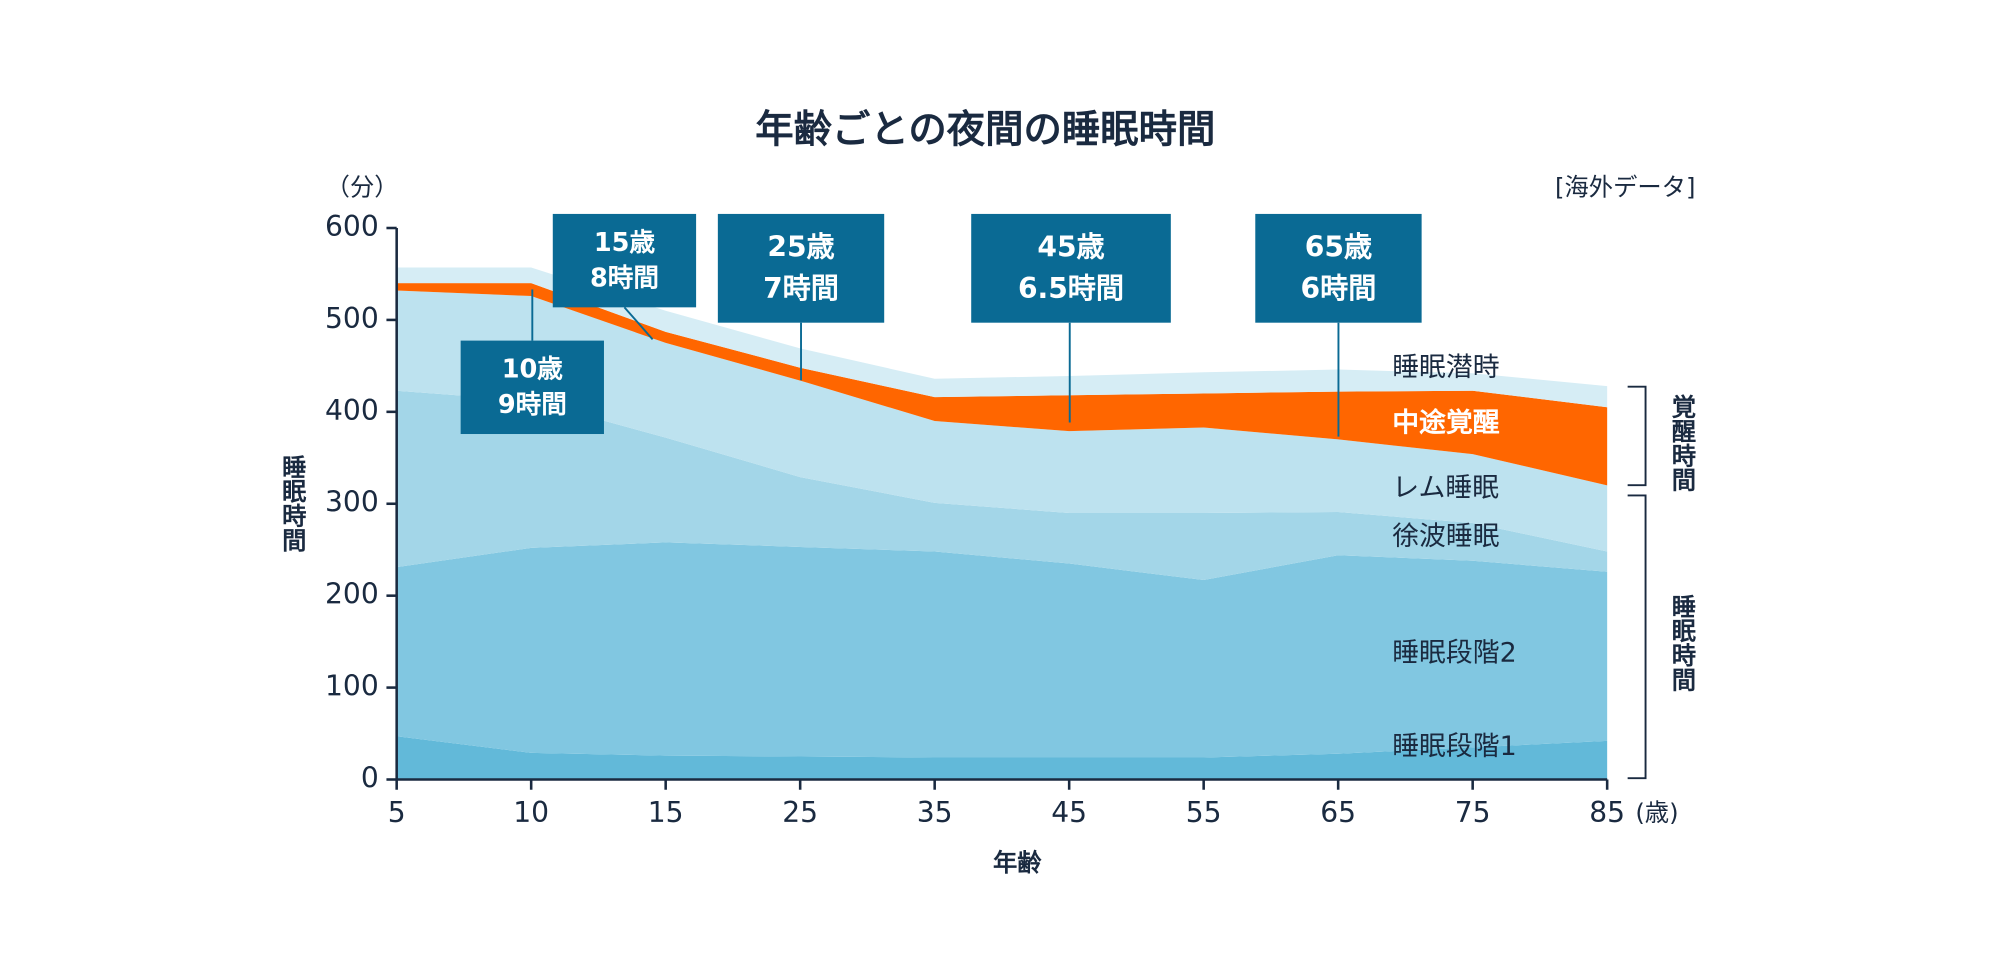 The image size is (2000, 964). Describe the element at coordinates (352, 226) in the screenshot. I see `y-tick-label: 600` at that location.